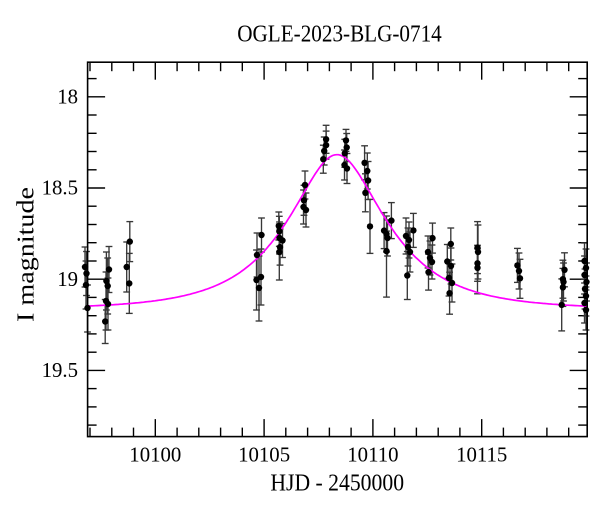 This screenshot has width=600, height=512. What do you see at coordinates (67, 279) in the screenshot?
I see `svg-text: 19` at bounding box center [67, 279].